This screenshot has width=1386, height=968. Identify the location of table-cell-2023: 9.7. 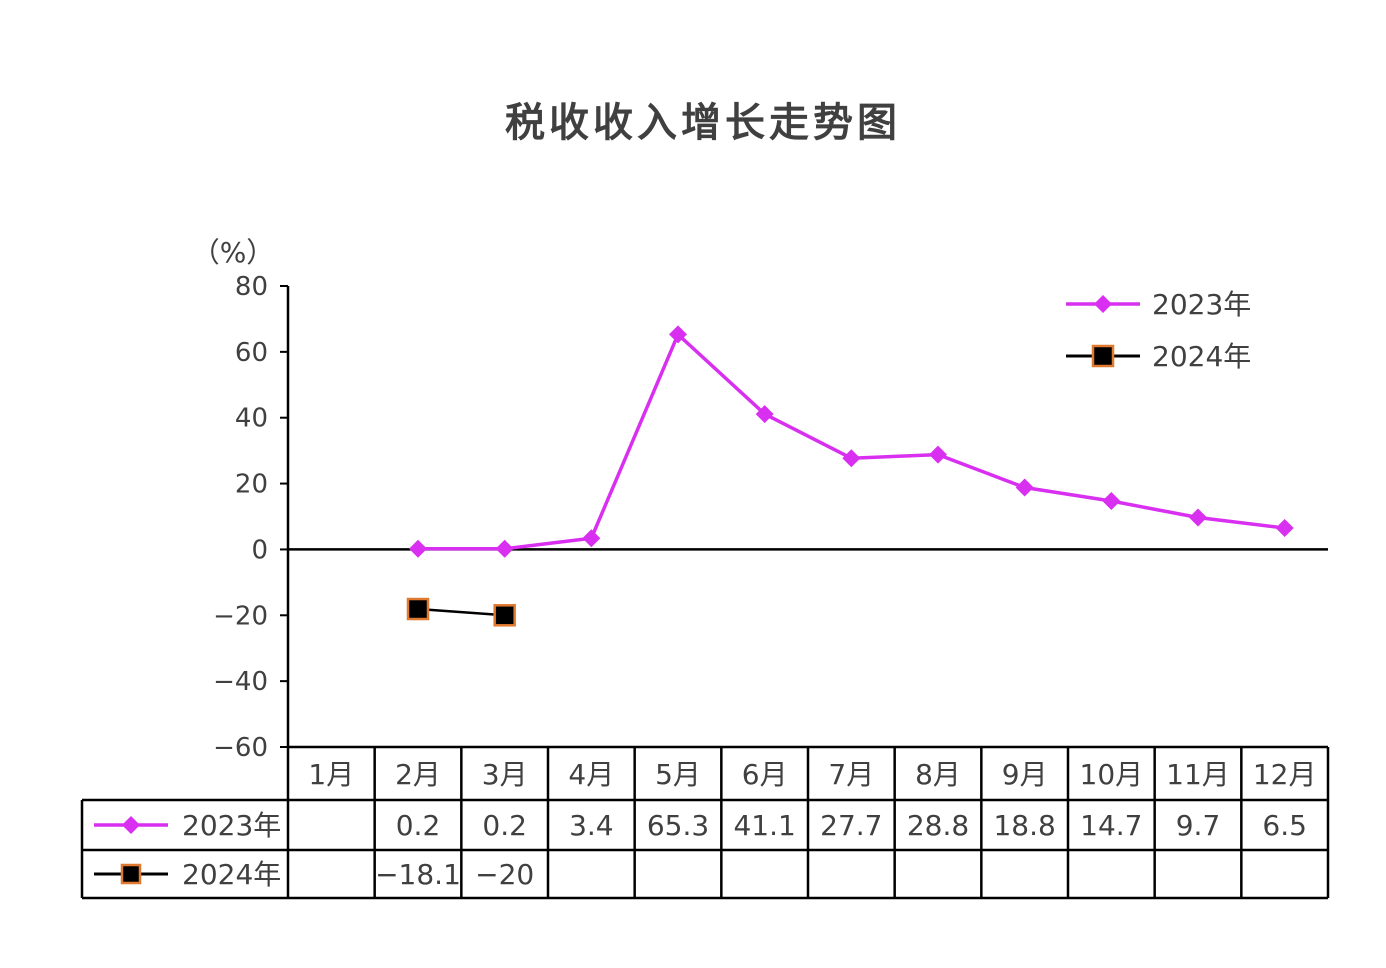
(1198, 825).